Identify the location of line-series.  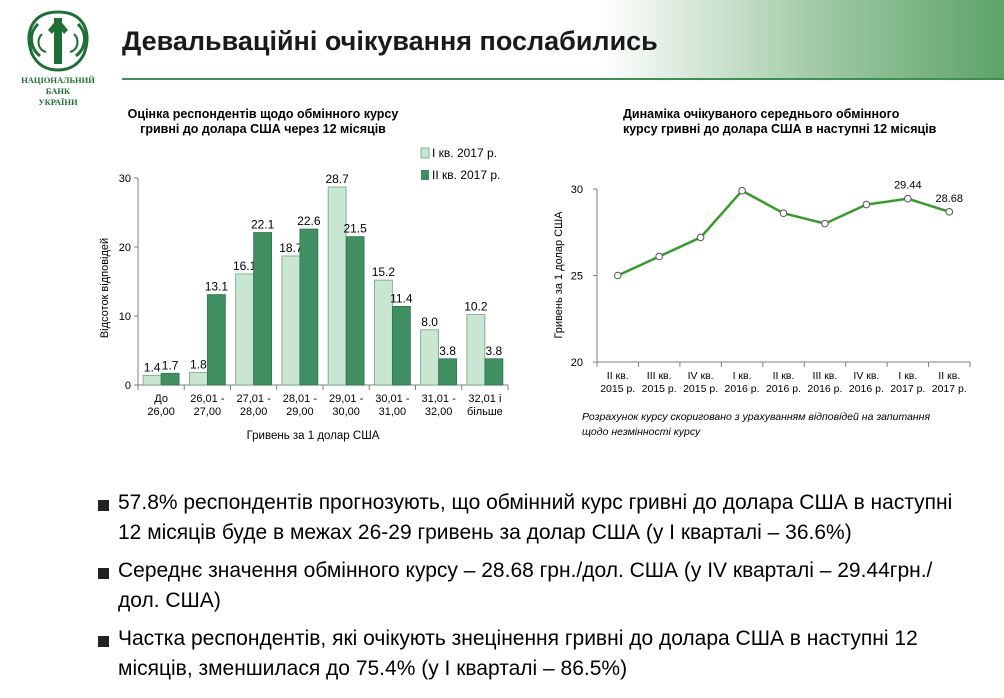
(783, 233).